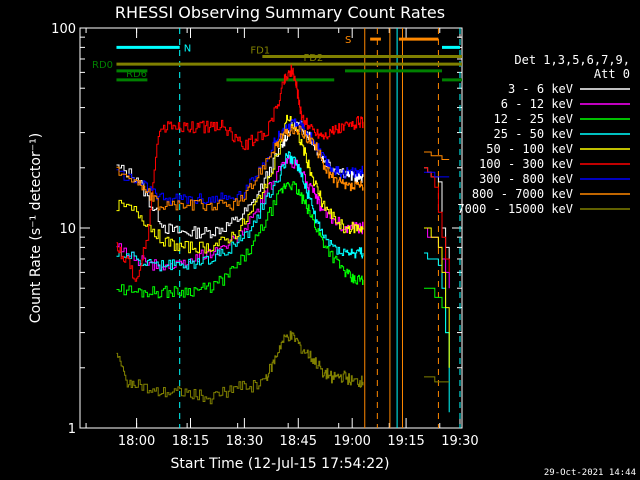  I want to click on chart-title: RHESSI Observing Summary Count Rates, so click(280, 12).